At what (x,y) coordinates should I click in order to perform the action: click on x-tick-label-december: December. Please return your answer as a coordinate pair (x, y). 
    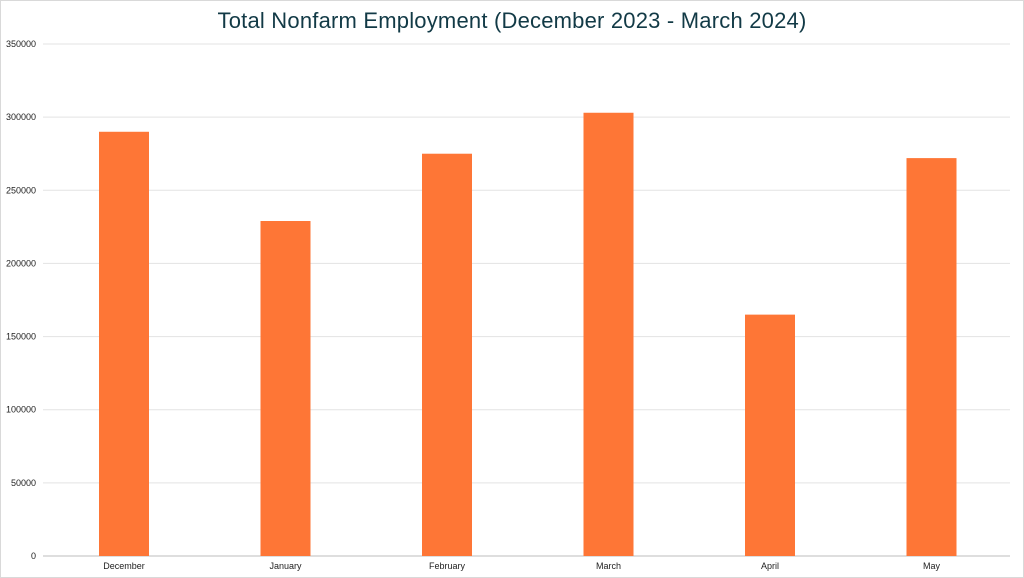
    Looking at the image, I should click on (124, 566).